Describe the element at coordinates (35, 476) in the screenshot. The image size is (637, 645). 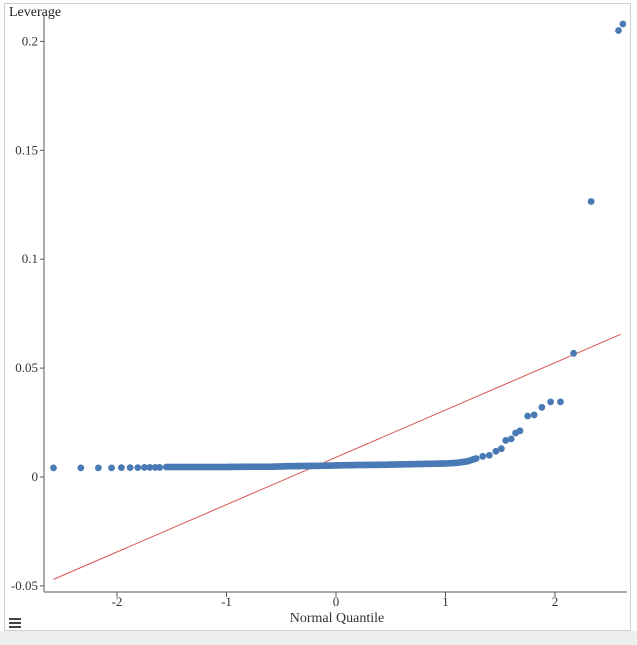
I see `y-tick-label: 0` at that location.